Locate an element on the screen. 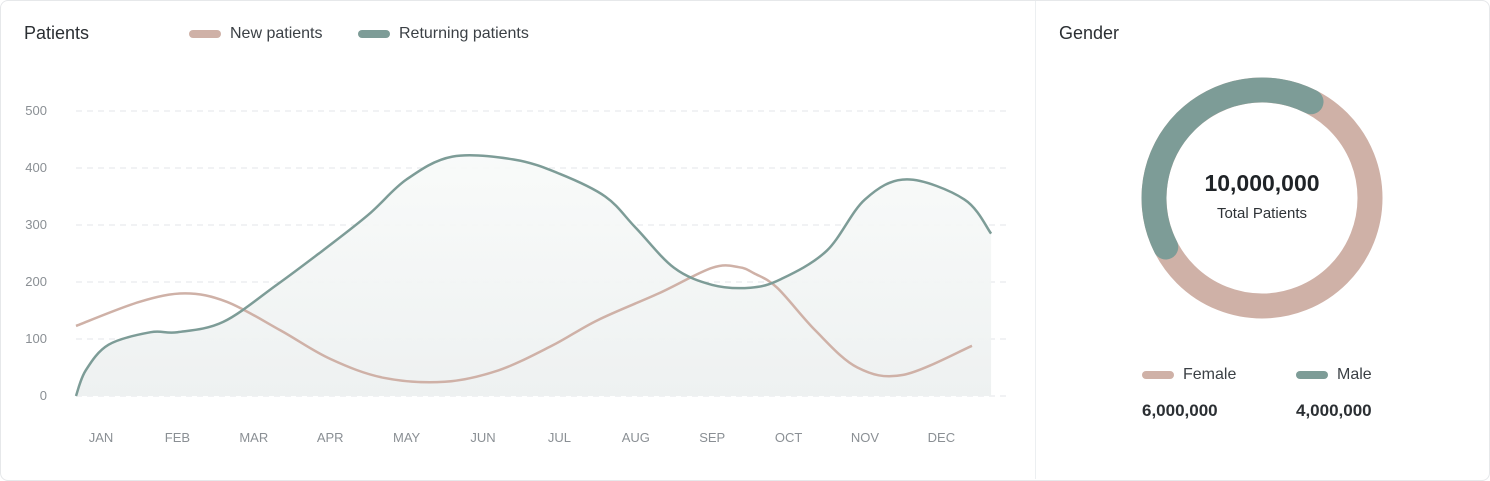  y-axis-ticks: 0 100 200 300 400 500 is located at coordinates (36, 253).